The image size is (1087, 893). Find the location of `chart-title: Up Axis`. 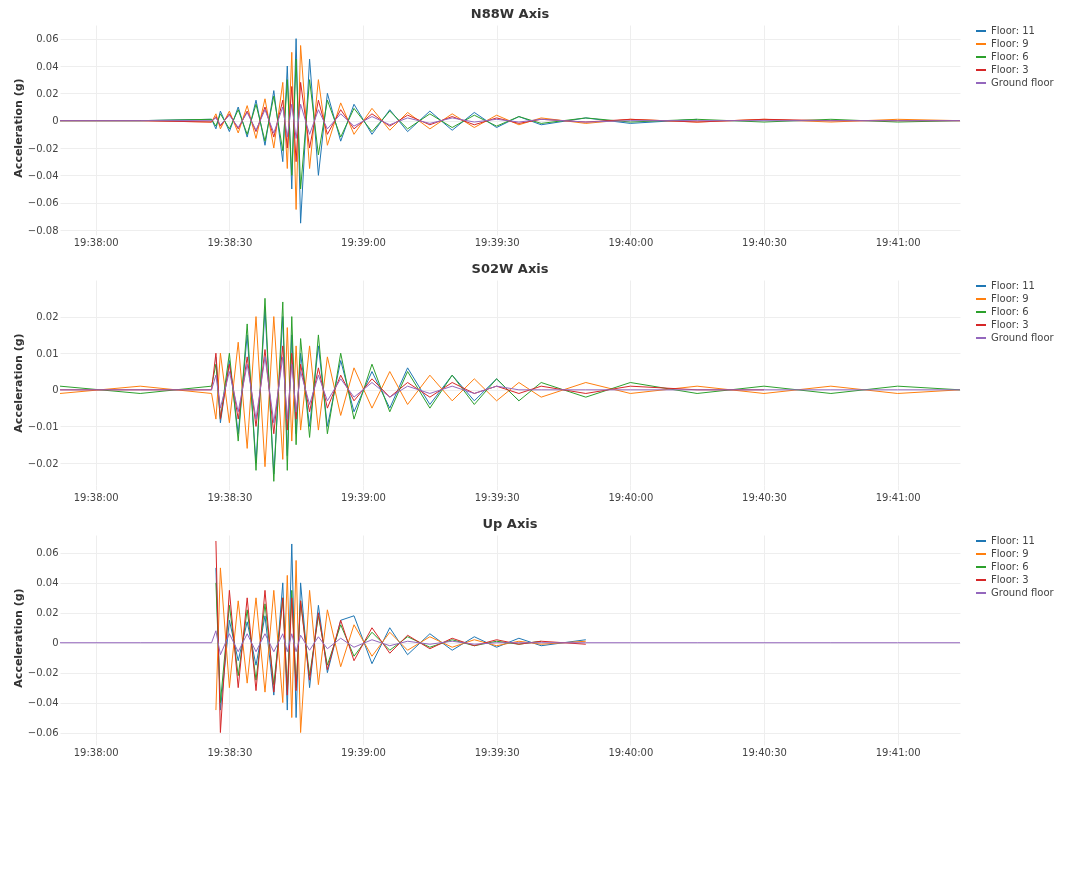

chart-title: Up Axis is located at coordinates (510, 523).